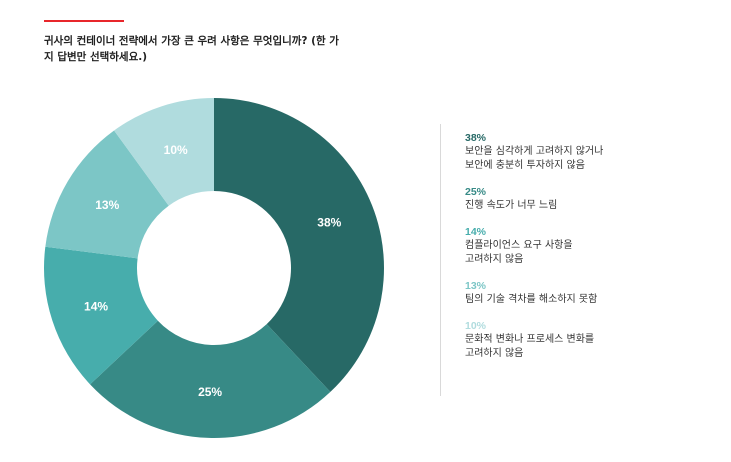  Describe the element at coordinates (530, 346) in the screenshot. I see `legend-text: 문화적 변화나 프로세스 변화를 고려하지 않음` at that location.